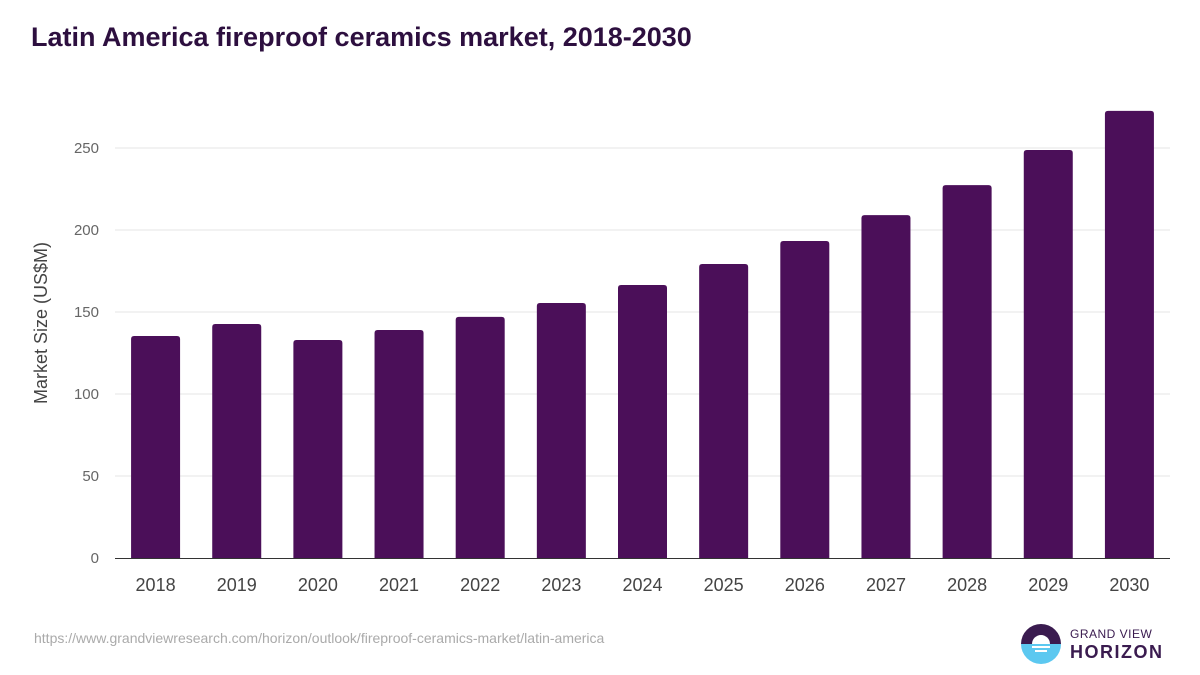 Image resolution: width=1200 pixels, height=675 pixels. What do you see at coordinates (237, 440) in the screenshot?
I see `bar-2019` at bounding box center [237, 440].